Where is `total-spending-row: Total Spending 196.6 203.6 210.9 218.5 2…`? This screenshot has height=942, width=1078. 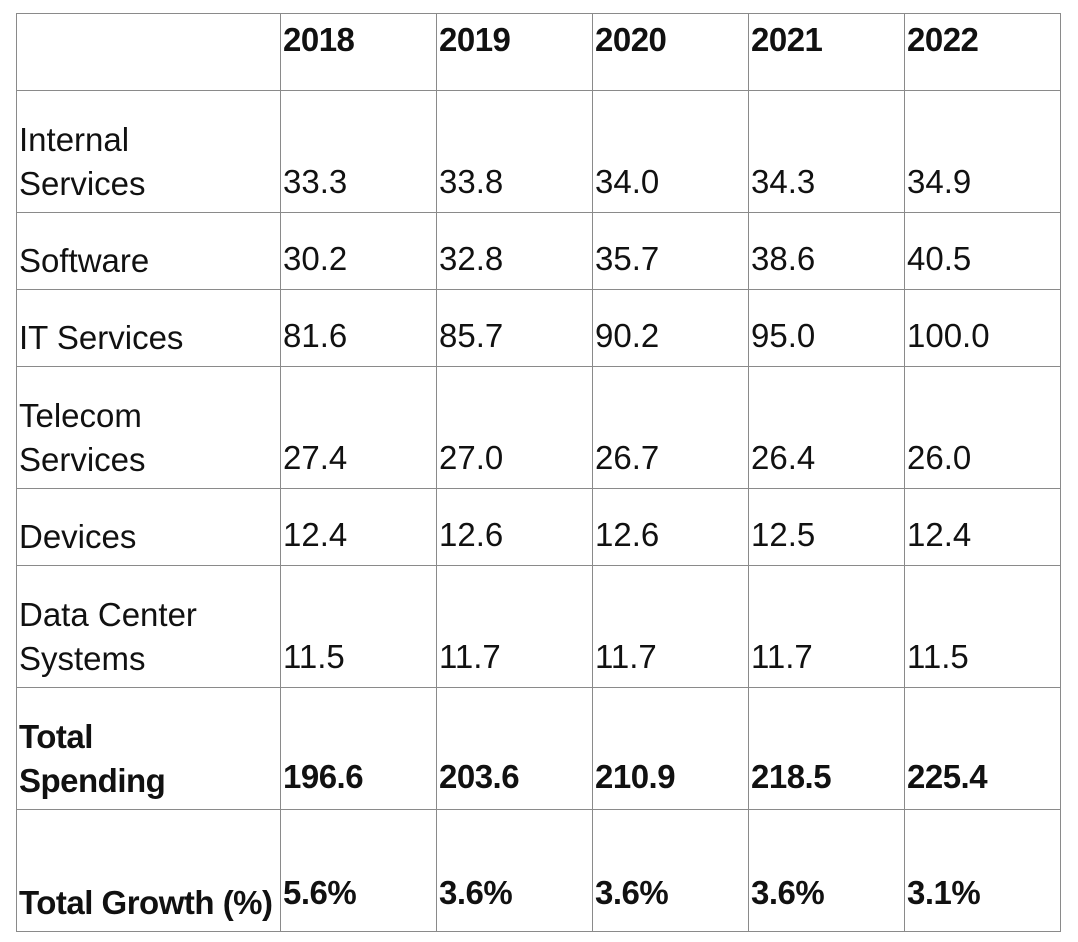 total-spending-row: Total Spending 196.6 203.6 210.9 218.5 2… is located at coordinates (538, 748).